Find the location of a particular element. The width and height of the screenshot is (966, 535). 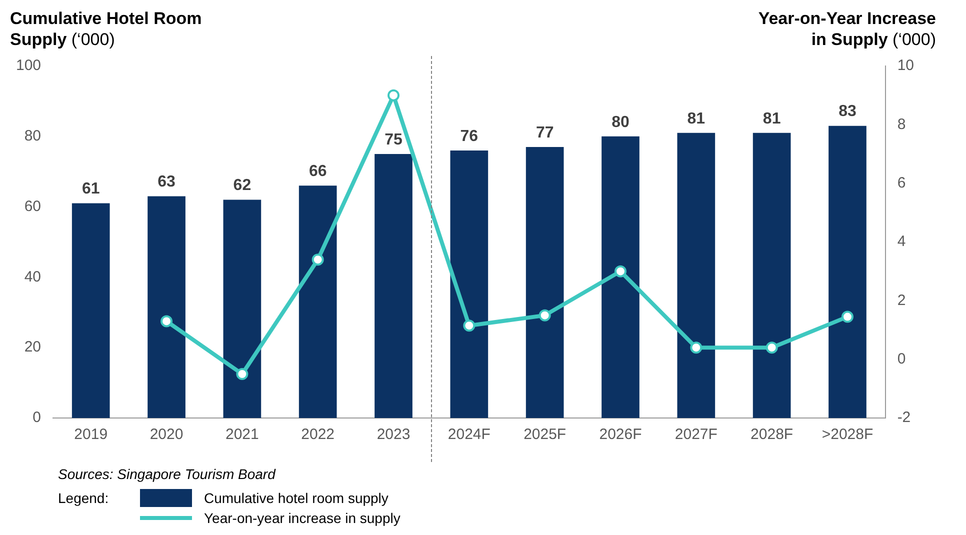

data-label: 63 is located at coordinates (167, 182).